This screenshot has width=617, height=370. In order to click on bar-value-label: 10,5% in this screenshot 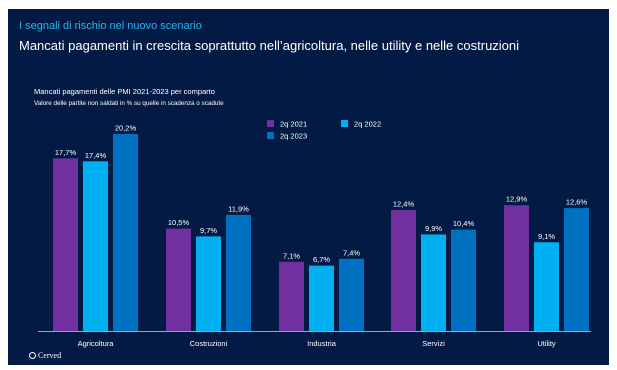, I will do `click(179, 222)`.